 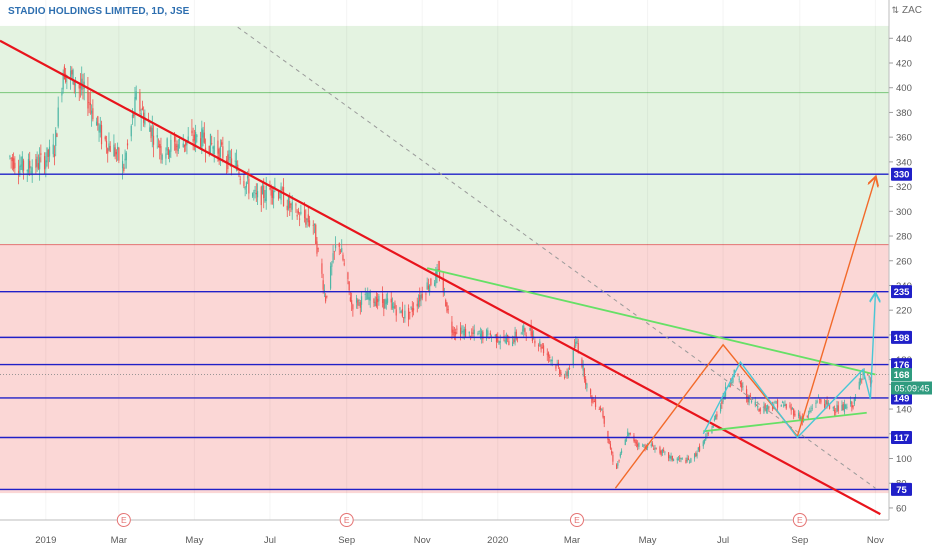 What do you see at coordinates (901, 438) in the screenshot?
I see `level-label: 117` at bounding box center [901, 438].